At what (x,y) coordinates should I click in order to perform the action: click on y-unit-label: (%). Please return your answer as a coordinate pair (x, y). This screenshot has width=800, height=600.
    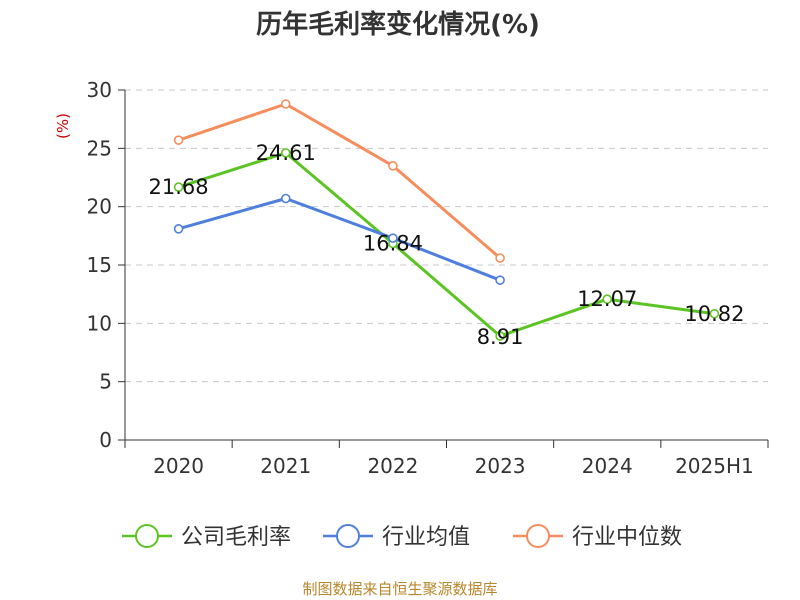
    Looking at the image, I should click on (63, 126).